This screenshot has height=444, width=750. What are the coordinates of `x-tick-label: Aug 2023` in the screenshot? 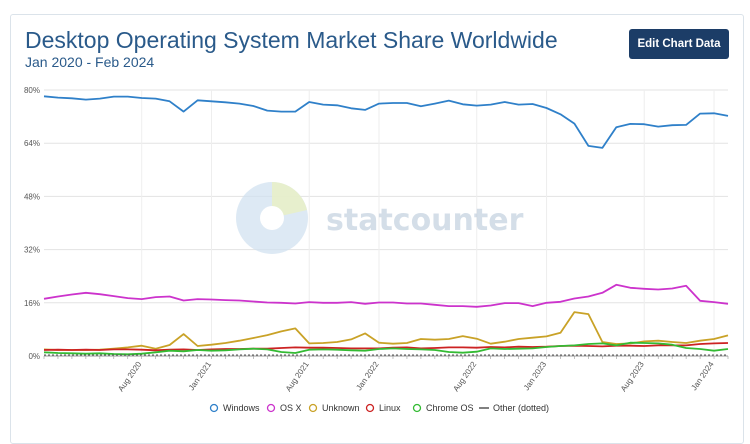 It's located at (632, 377).